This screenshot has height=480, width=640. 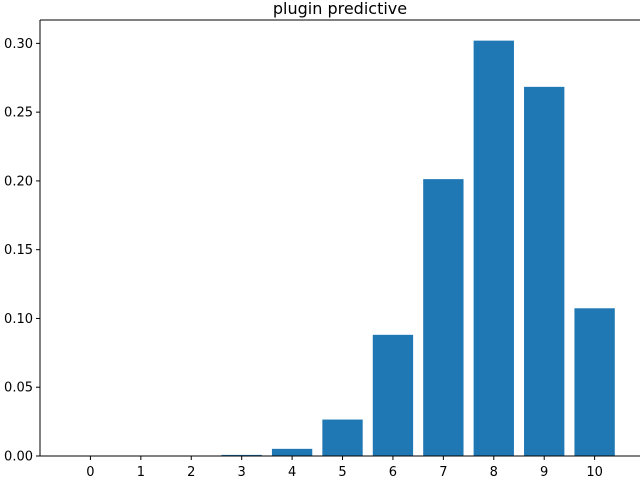 I want to click on x-tick-label: 9, so click(x=544, y=472).